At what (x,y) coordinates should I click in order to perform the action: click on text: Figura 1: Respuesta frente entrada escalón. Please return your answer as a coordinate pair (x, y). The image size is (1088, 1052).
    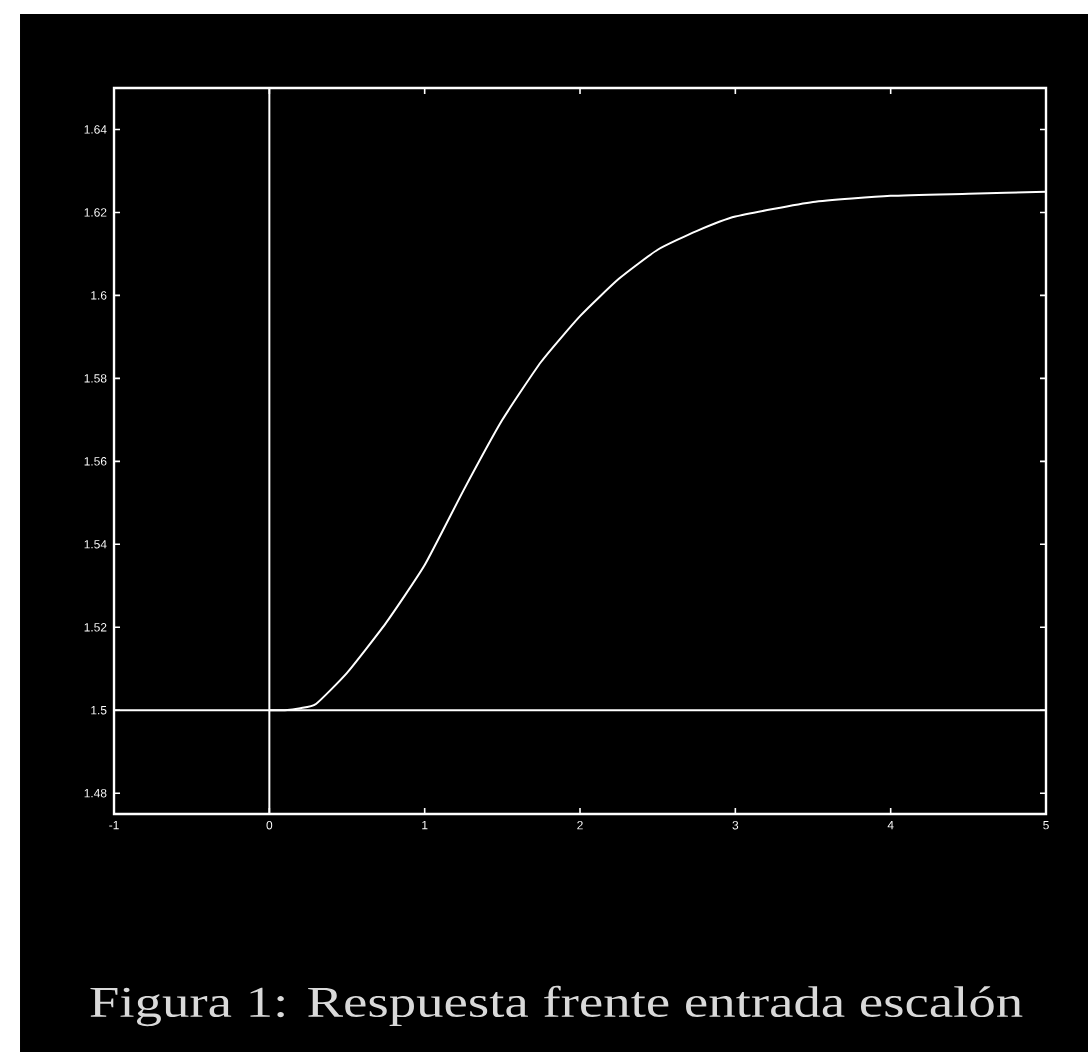
    Looking at the image, I should click on (556, 1006).